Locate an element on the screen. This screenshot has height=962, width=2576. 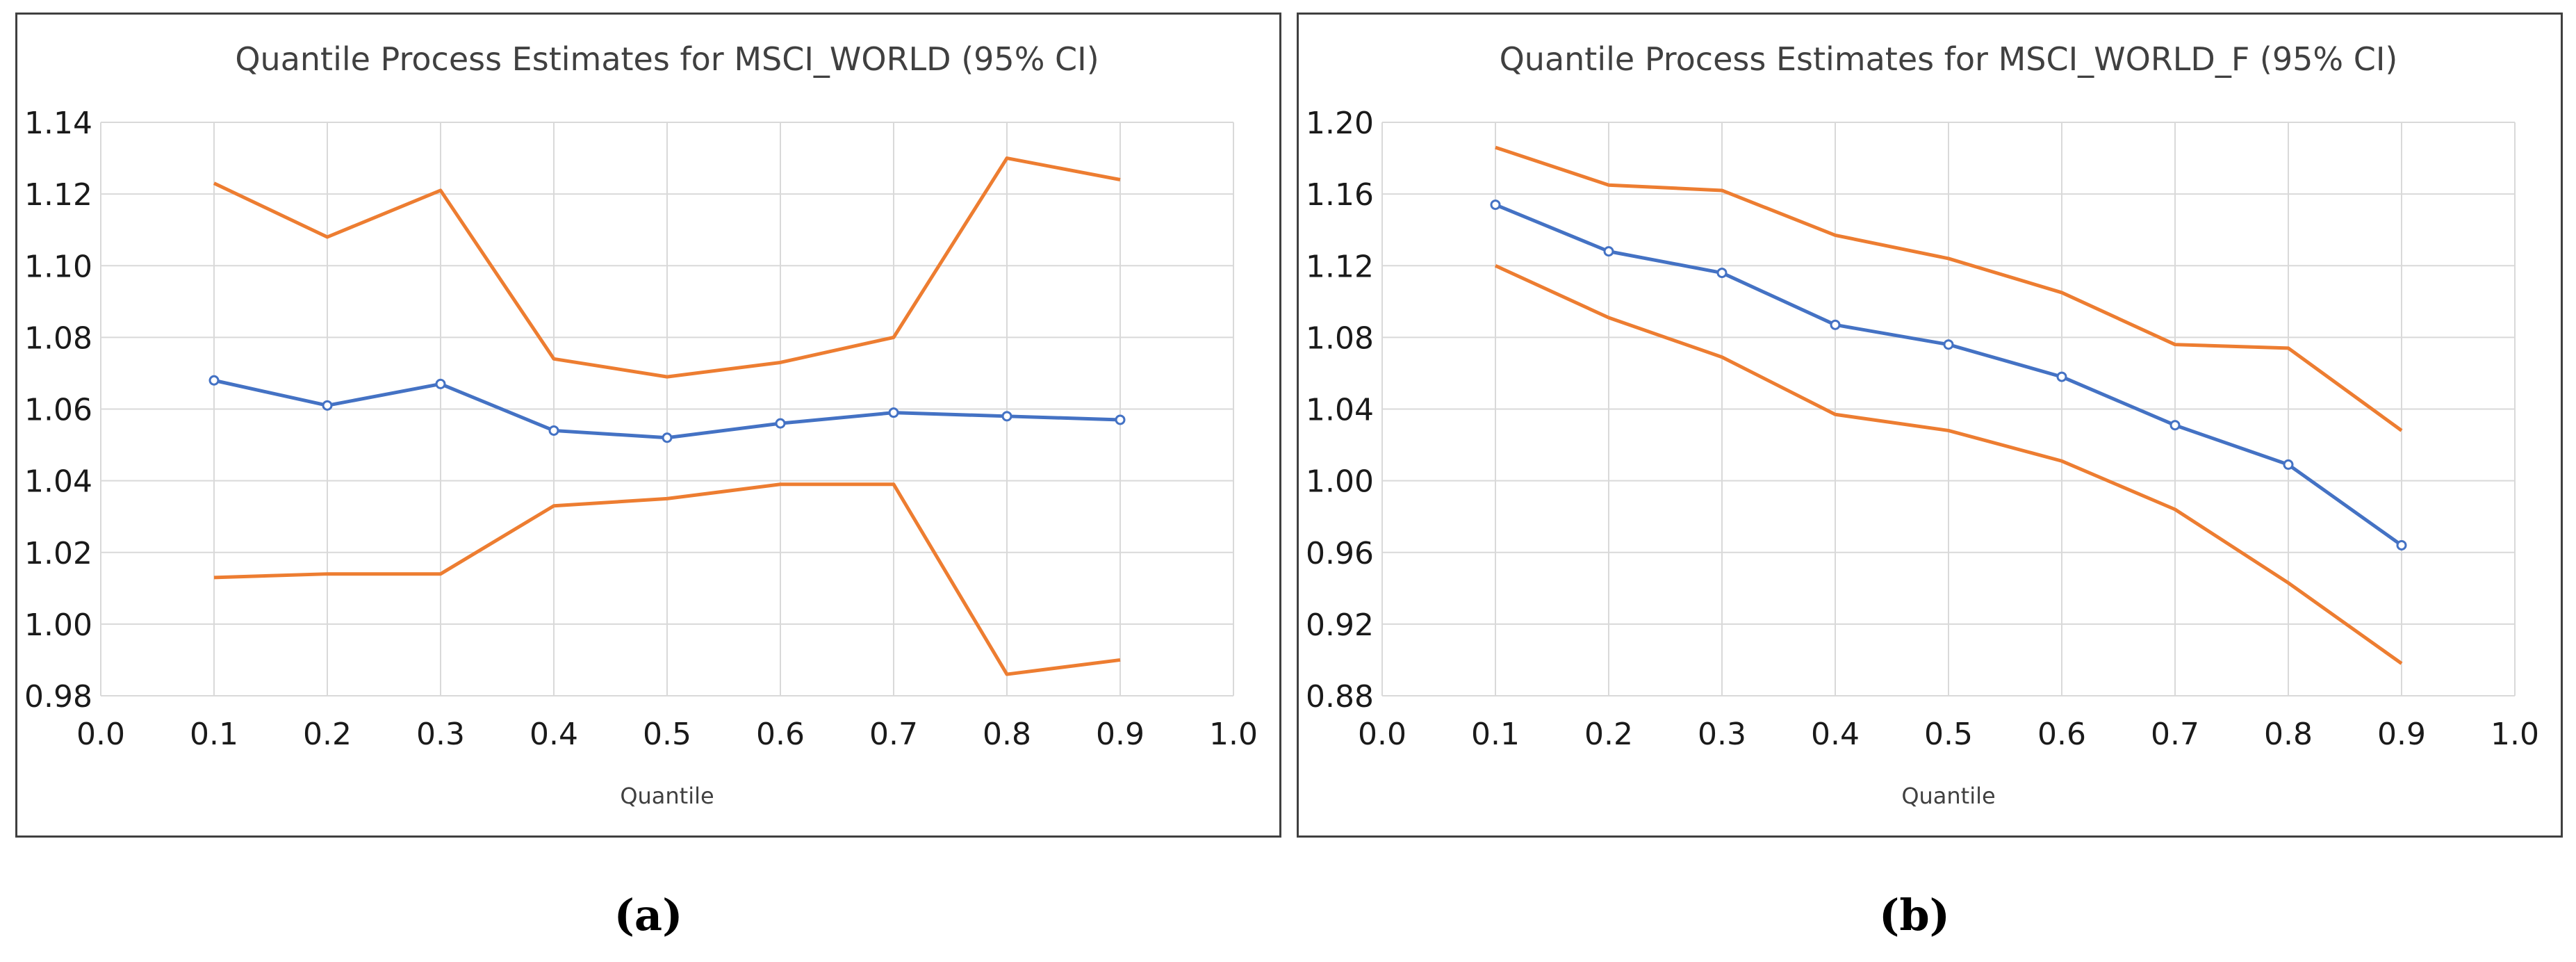
y-tick-label: 1.02 is located at coordinates (58, 553).